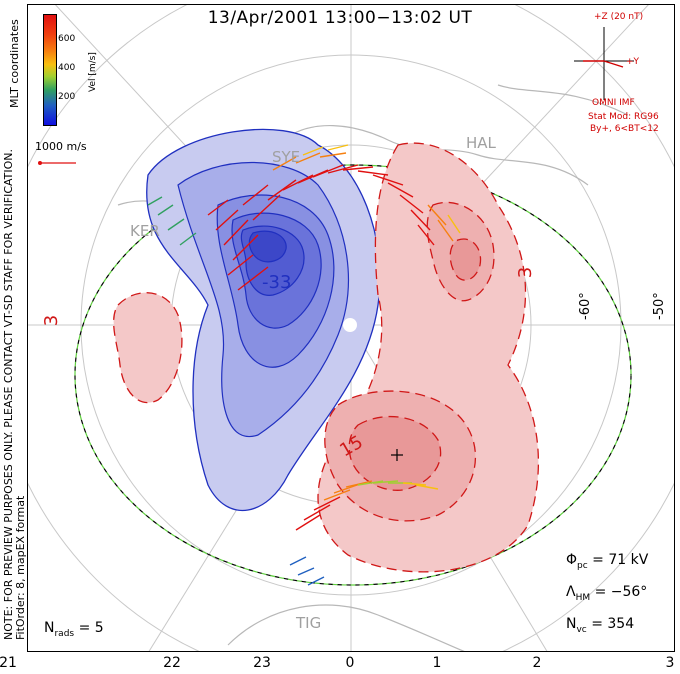  I want to click on latitude-label-50: -50°, so click(659, 306).